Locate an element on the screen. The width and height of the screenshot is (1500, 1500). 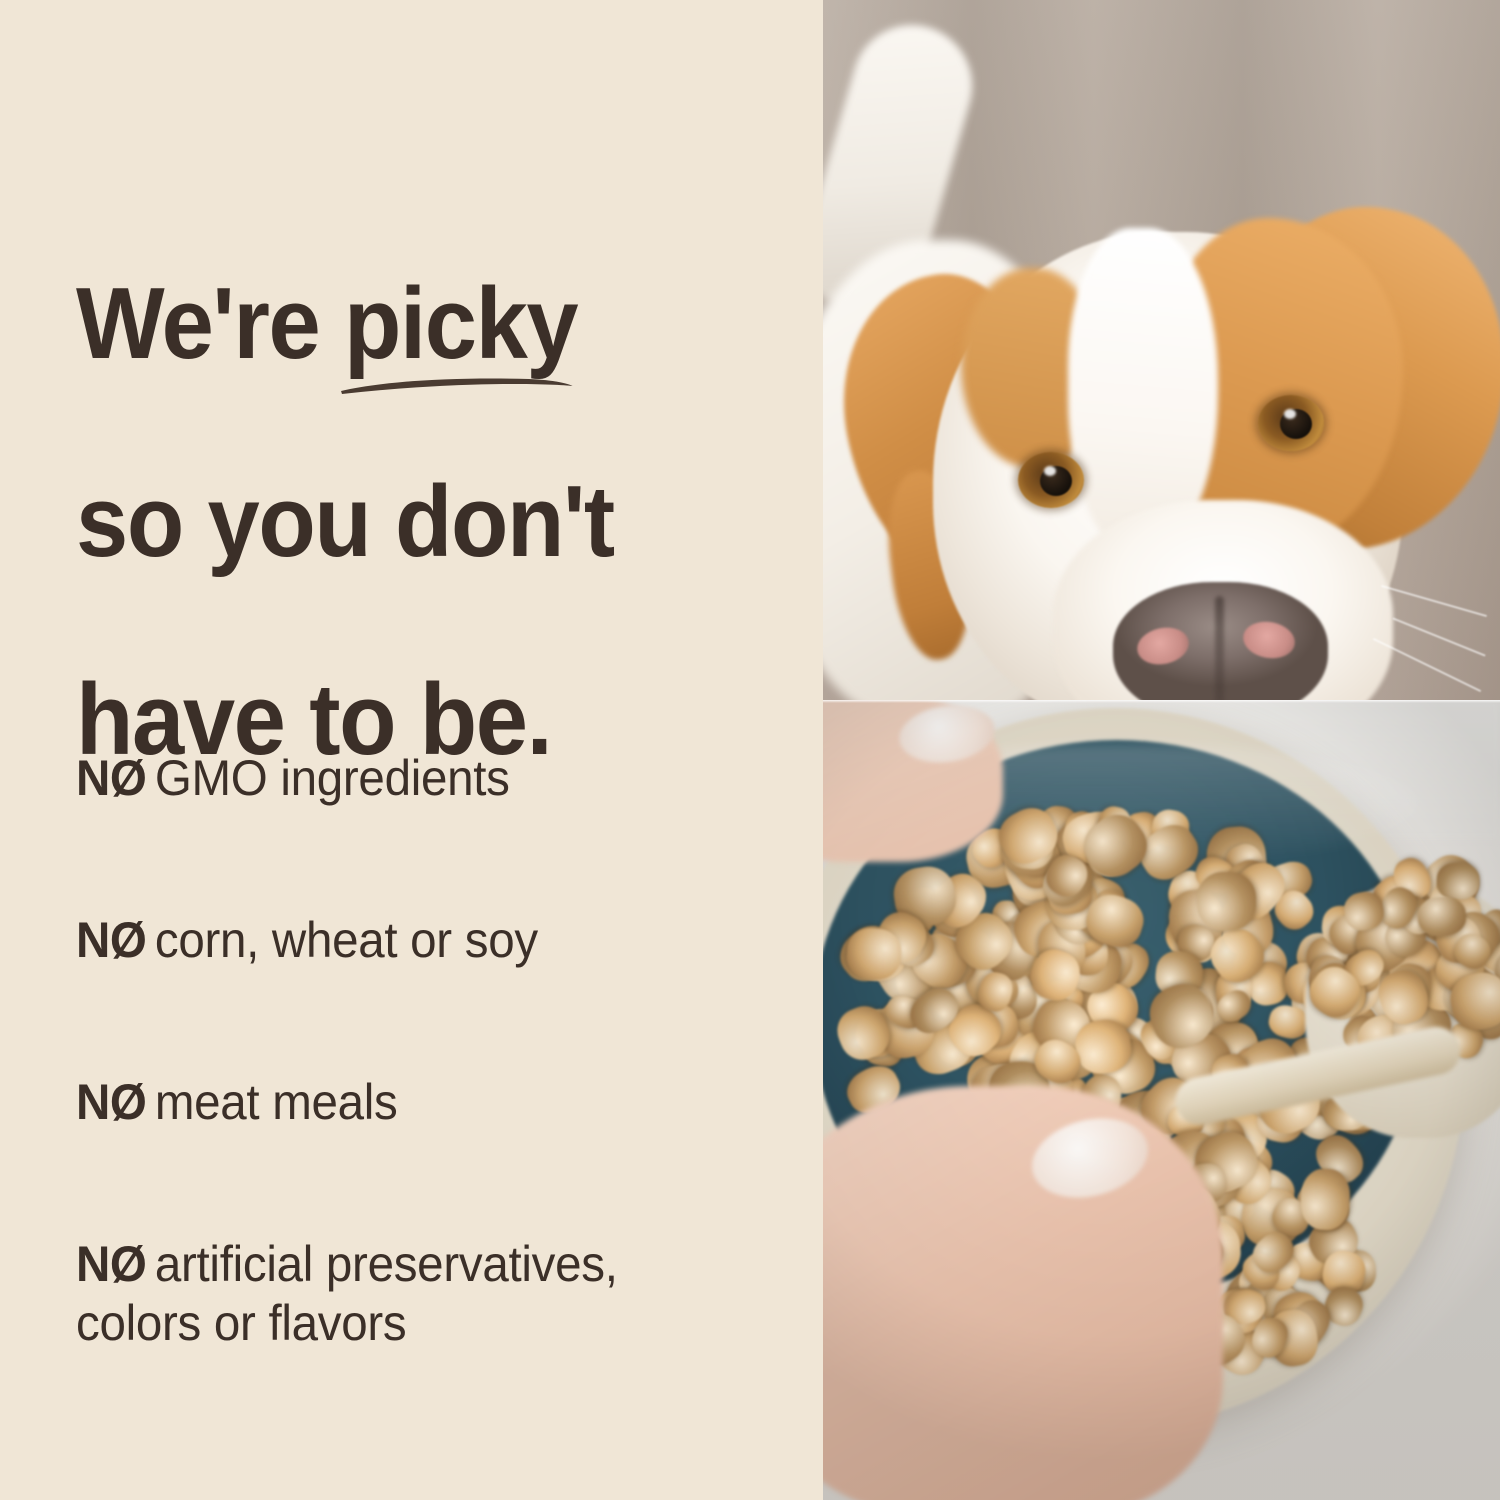
claim-text: meat meals is located at coordinates (276, 1102).